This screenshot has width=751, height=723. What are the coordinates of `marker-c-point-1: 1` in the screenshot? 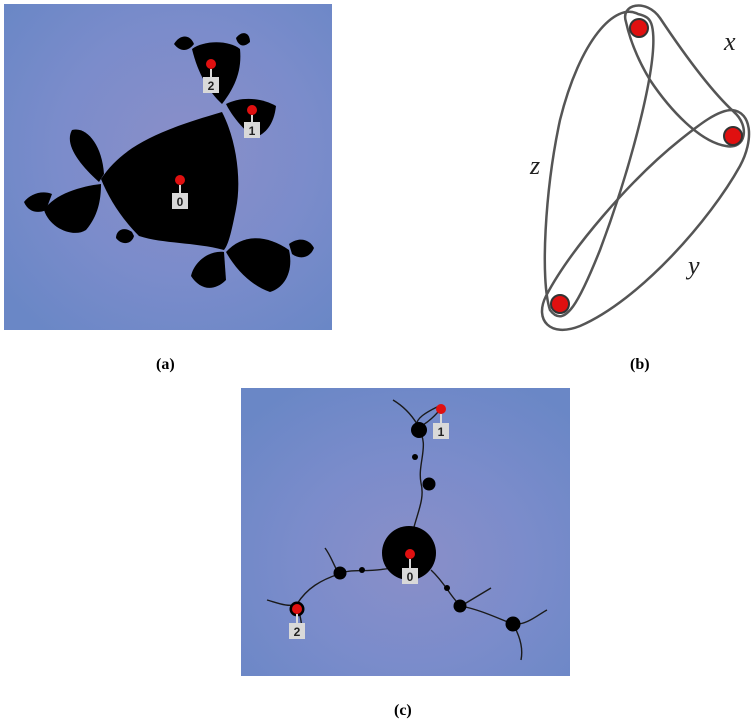 It's located at (441, 421).